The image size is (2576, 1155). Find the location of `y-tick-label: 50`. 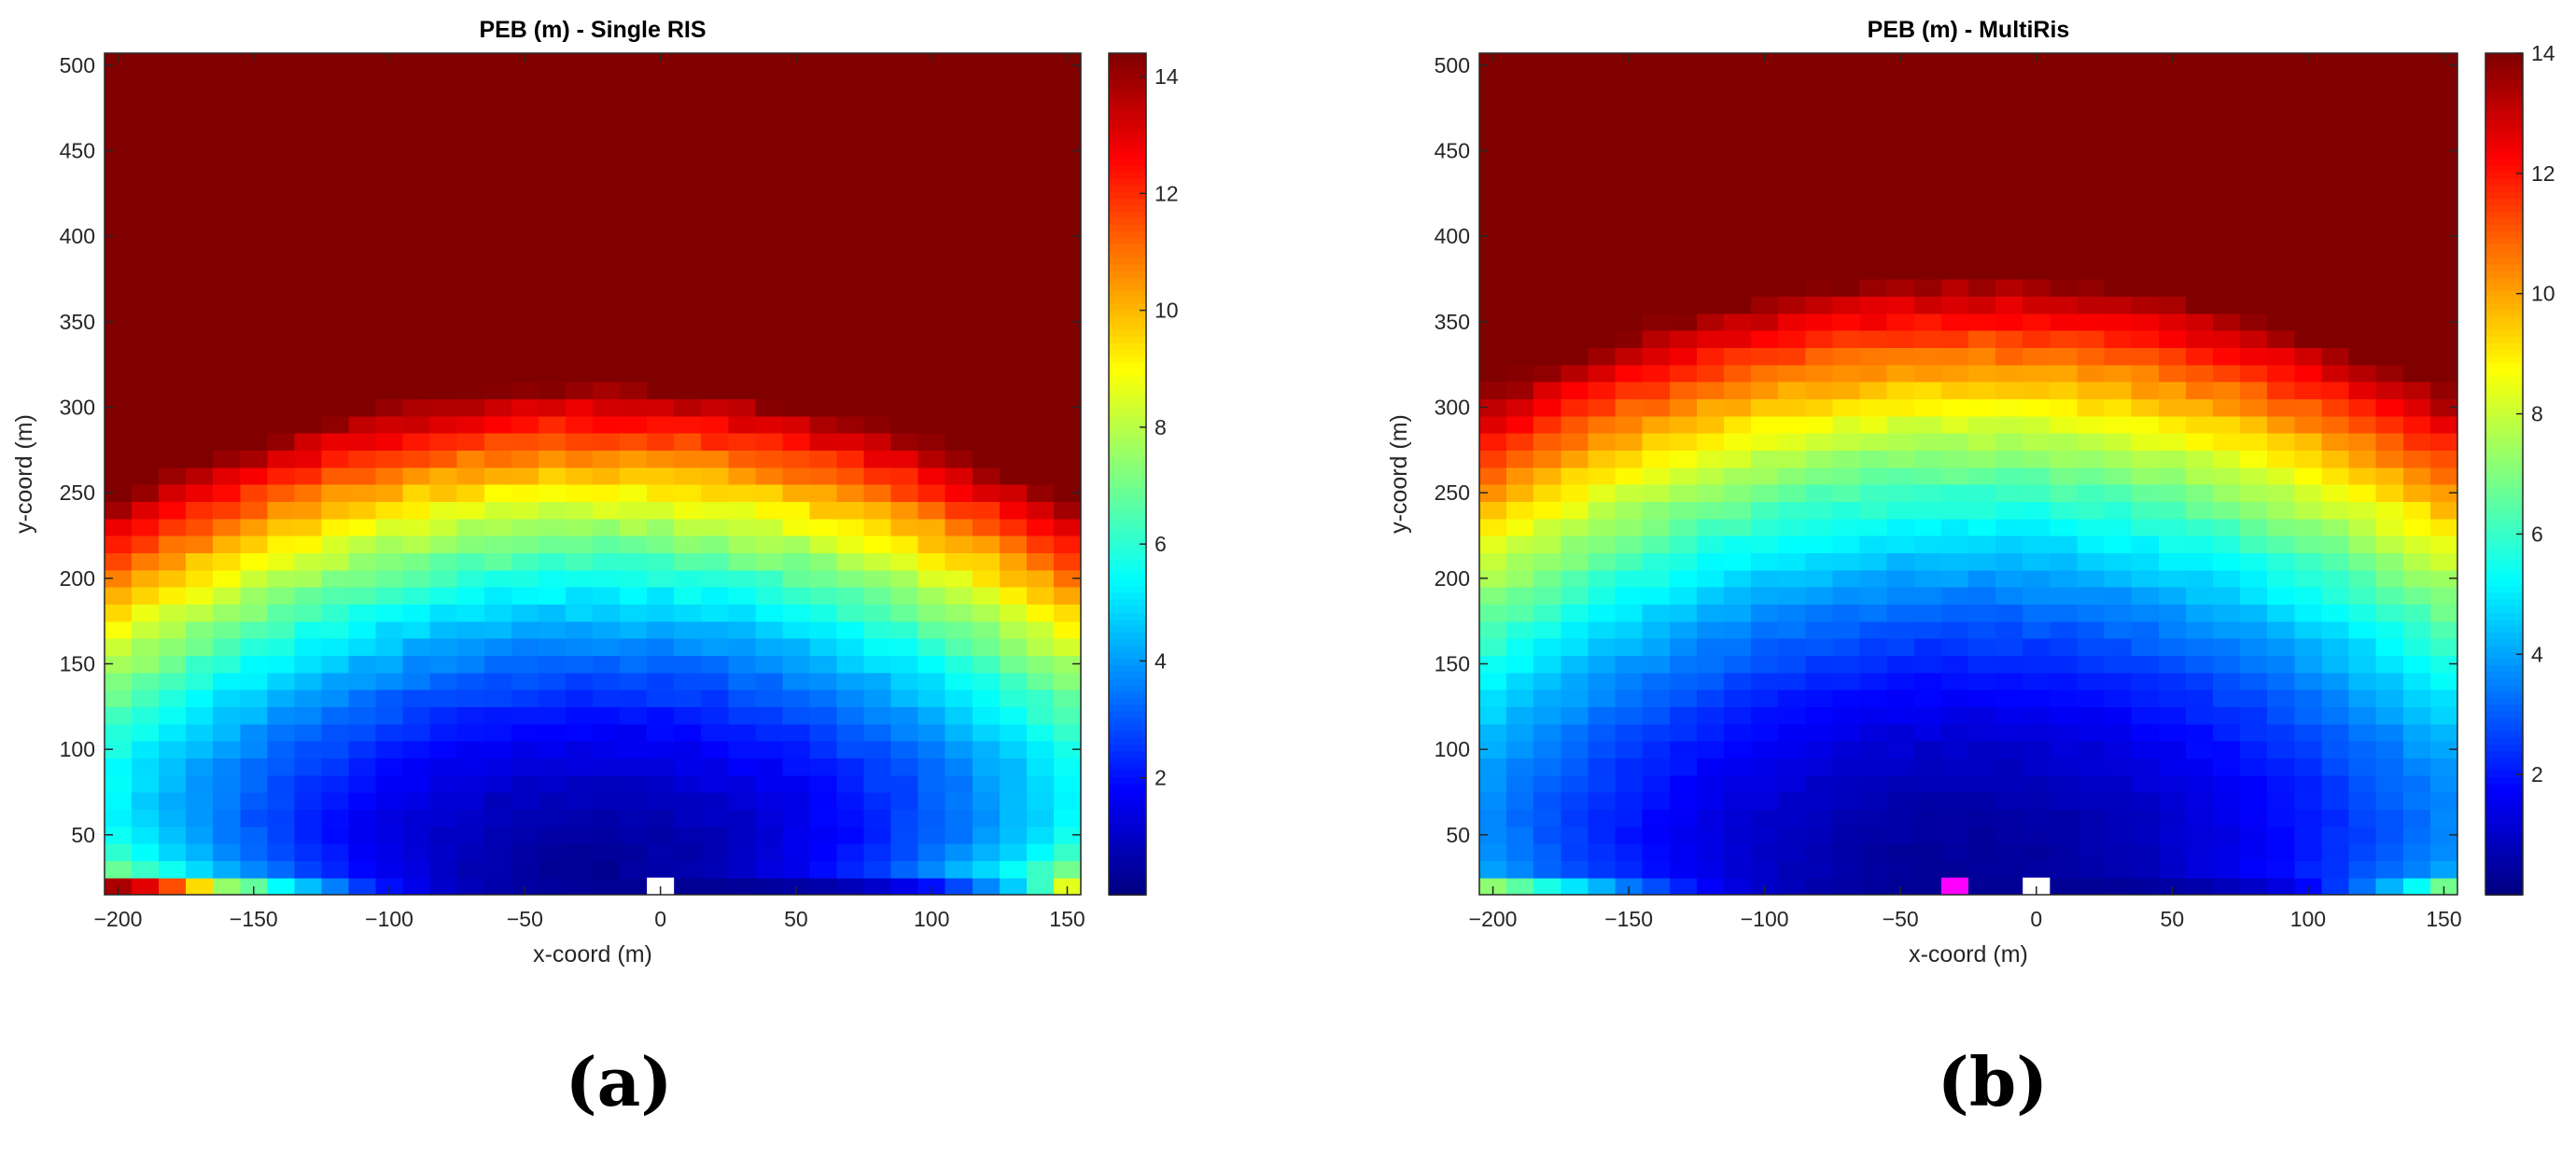

y-tick-label: 50 is located at coordinates (1458, 835).